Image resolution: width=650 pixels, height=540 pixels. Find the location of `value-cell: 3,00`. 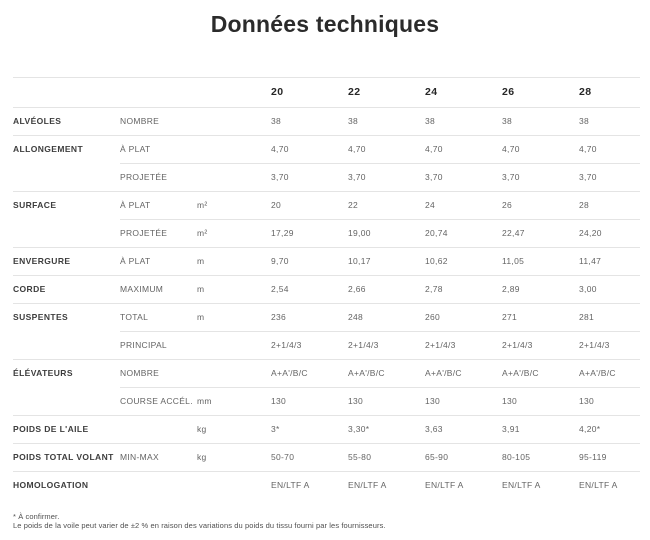

value-cell: 3,00 is located at coordinates (588, 289).